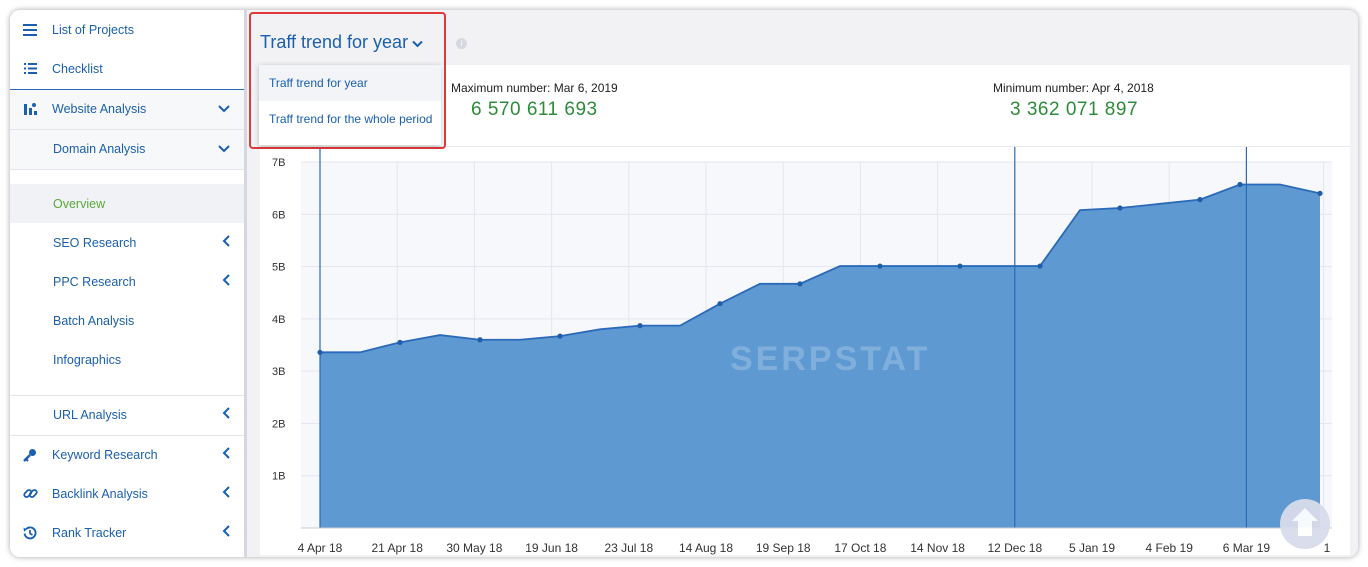 This screenshot has width=1368, height=567. What do you see at coordinates (1074, 109) in the screenshot?
I see `min-number-value: 3 362 071 897` at bounding box center [1074, 109].